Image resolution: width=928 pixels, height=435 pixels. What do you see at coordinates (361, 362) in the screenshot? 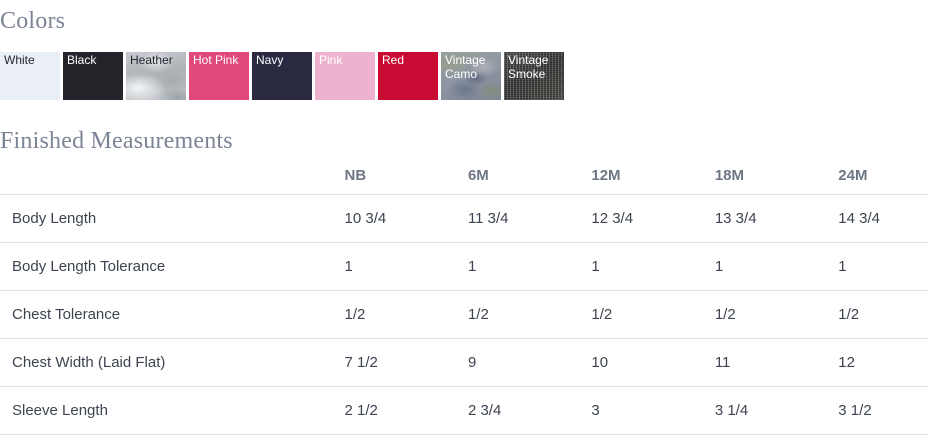
I see `measurement-value: 7 1/2` at bounding box center [361, 362].